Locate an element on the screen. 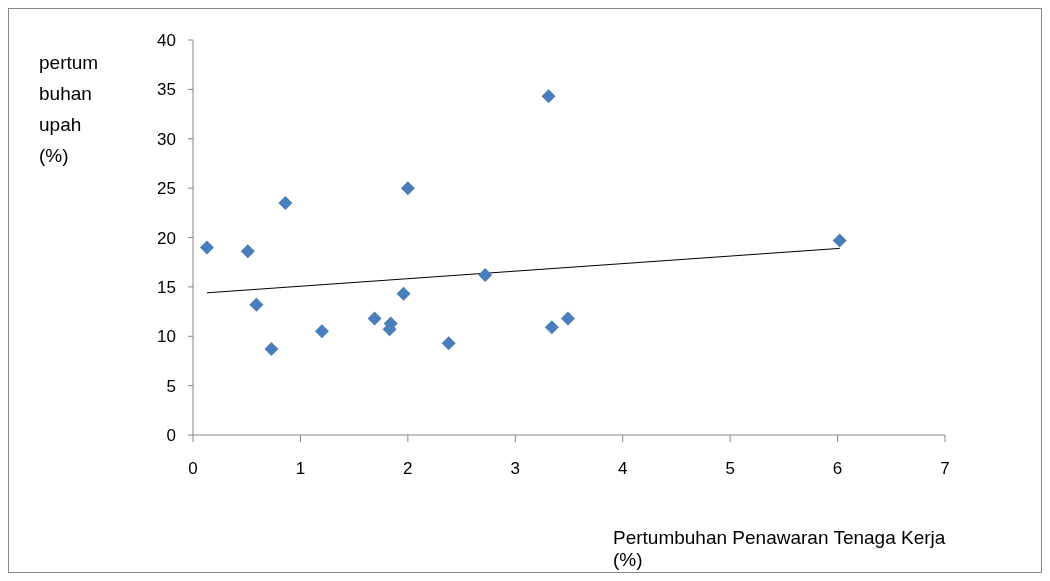 The height and width of the screenshot is (581, 1050). x-tick-label: 3 is located at coordinates (515, 469).